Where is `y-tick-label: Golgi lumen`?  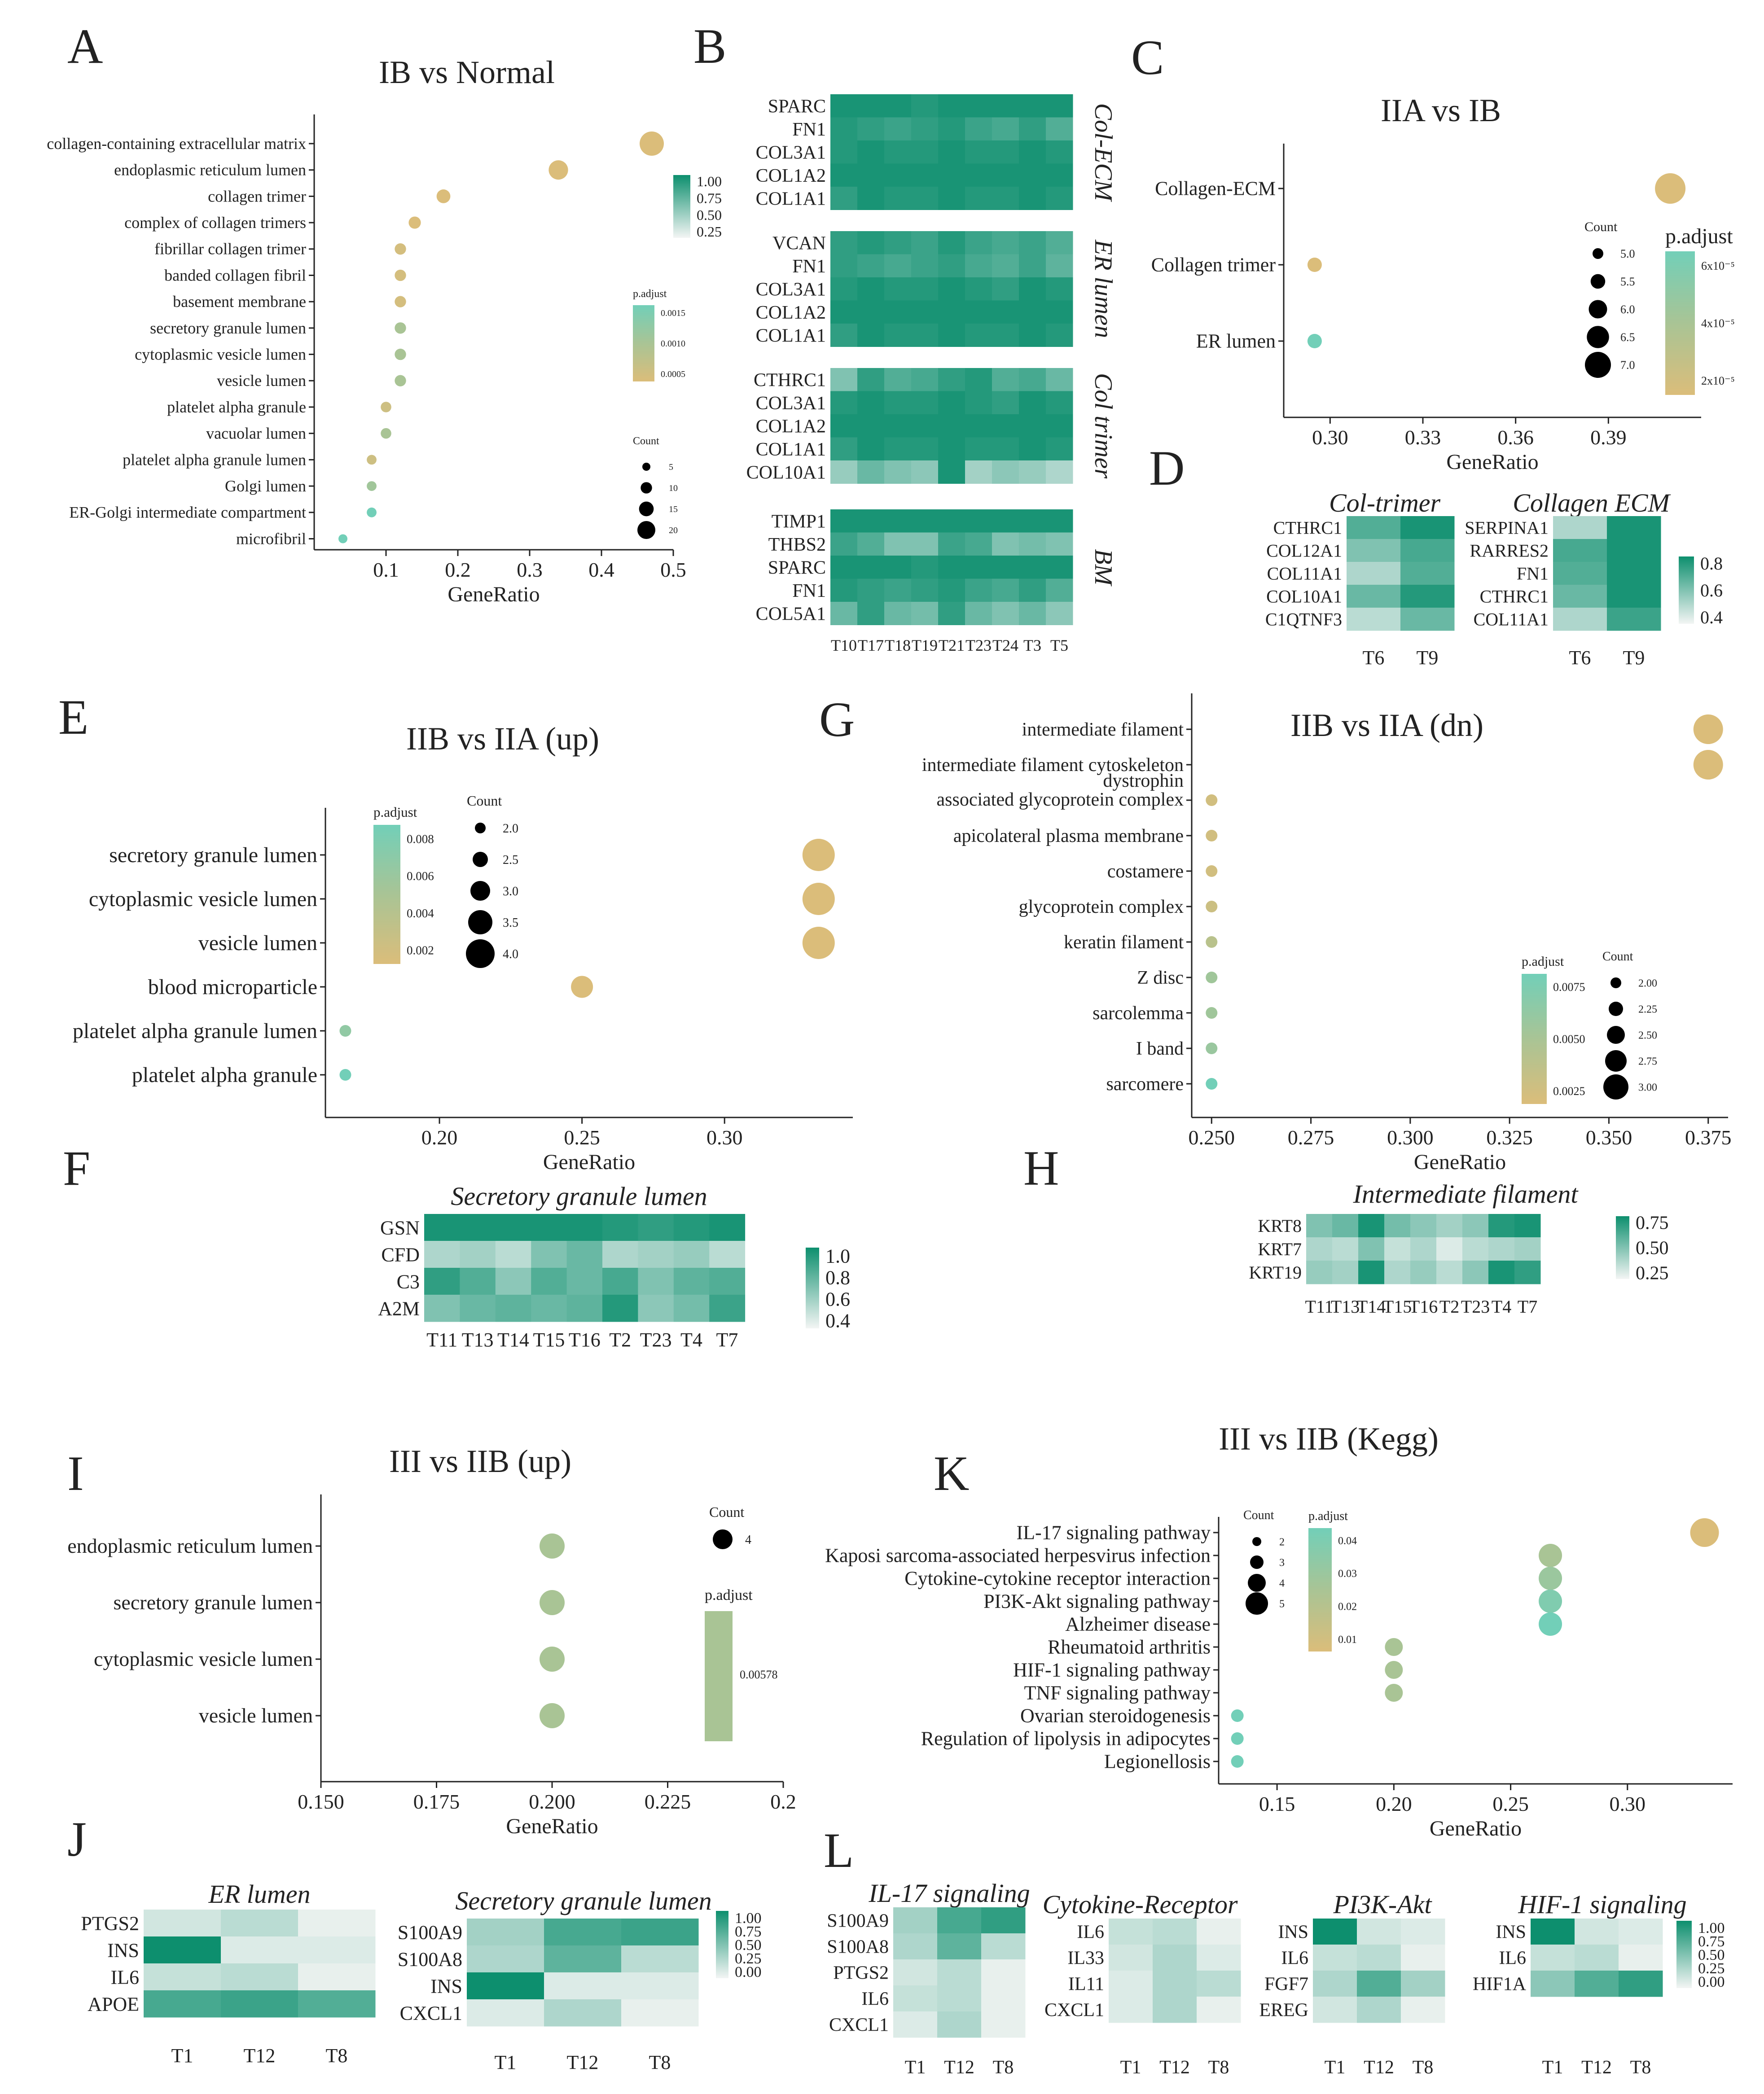
y-tick-label: Golgi lumen is located at coordinates (266, 486).